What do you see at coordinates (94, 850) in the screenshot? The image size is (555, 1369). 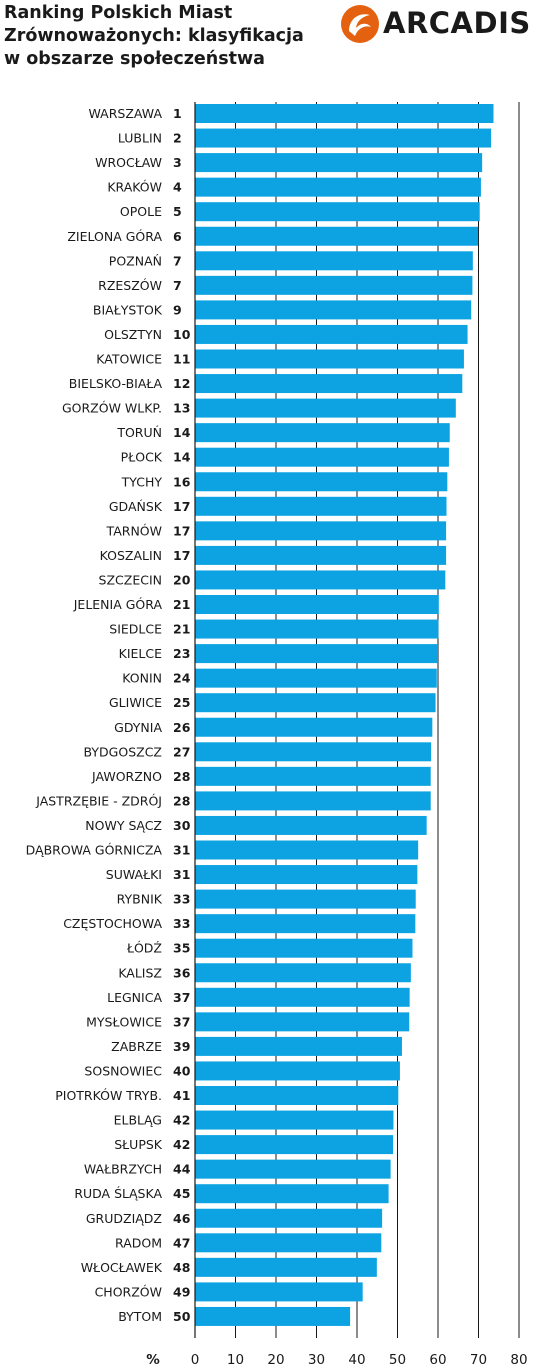 I see `category-label: DĄBROWA GÓRNICZA` at bounding box center [94, 850].